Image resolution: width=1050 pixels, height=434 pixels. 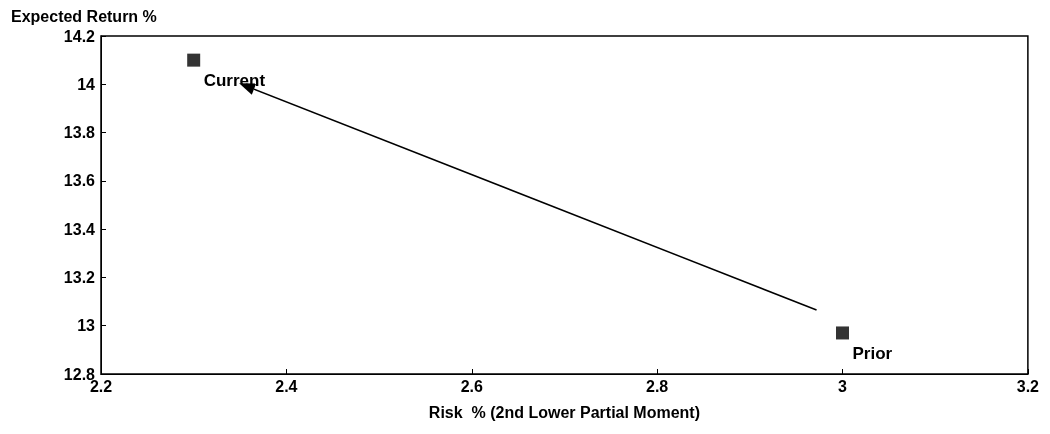 What do you see at coordinates (286, 386) in the screenshot?
I see `x-tick-label: 2.4` at bounding box center [286, 386].